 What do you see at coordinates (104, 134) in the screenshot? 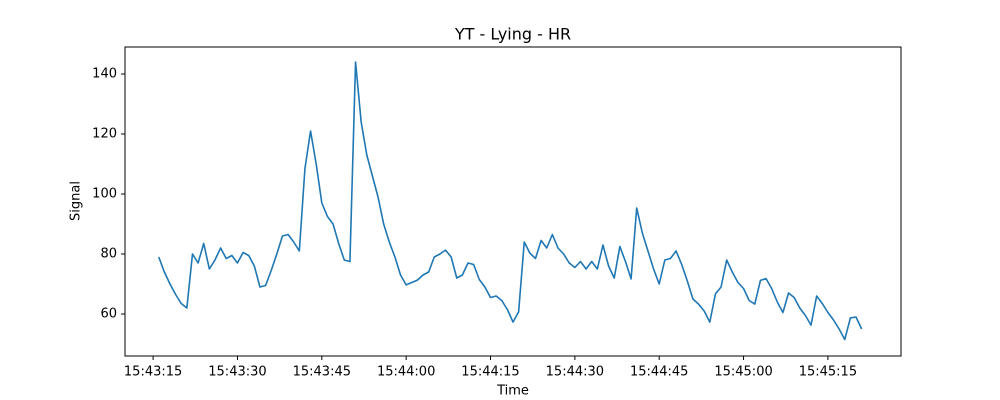
I see `y-tick-label: 120` at bounding box center [104, 134].